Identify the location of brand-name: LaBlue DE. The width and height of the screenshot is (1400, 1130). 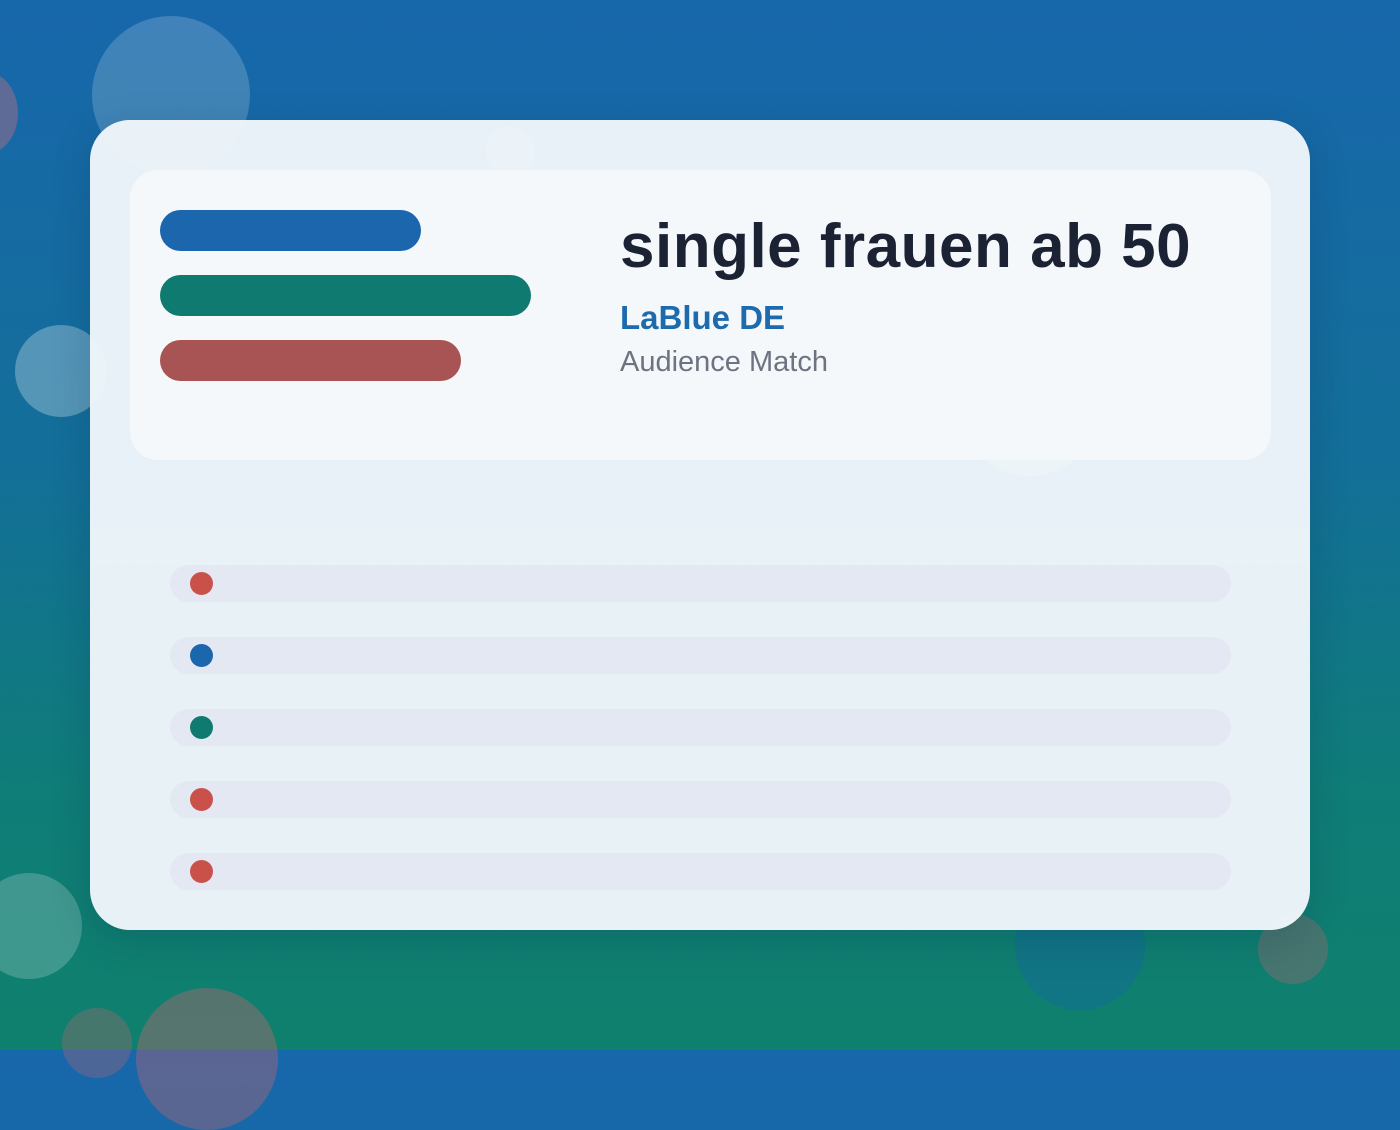
(703, 318).